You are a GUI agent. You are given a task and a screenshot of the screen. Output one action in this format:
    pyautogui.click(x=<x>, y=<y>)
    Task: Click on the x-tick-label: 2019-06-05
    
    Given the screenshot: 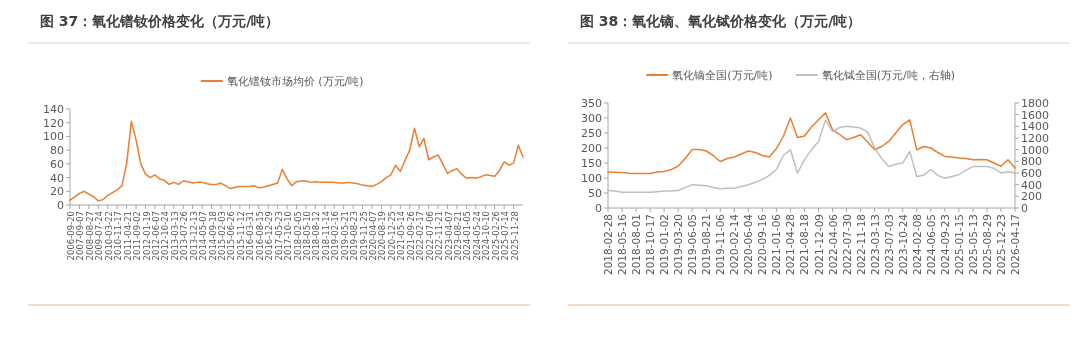 What is the action you would take?
    pyautogui.click(x=692, y=245)
    